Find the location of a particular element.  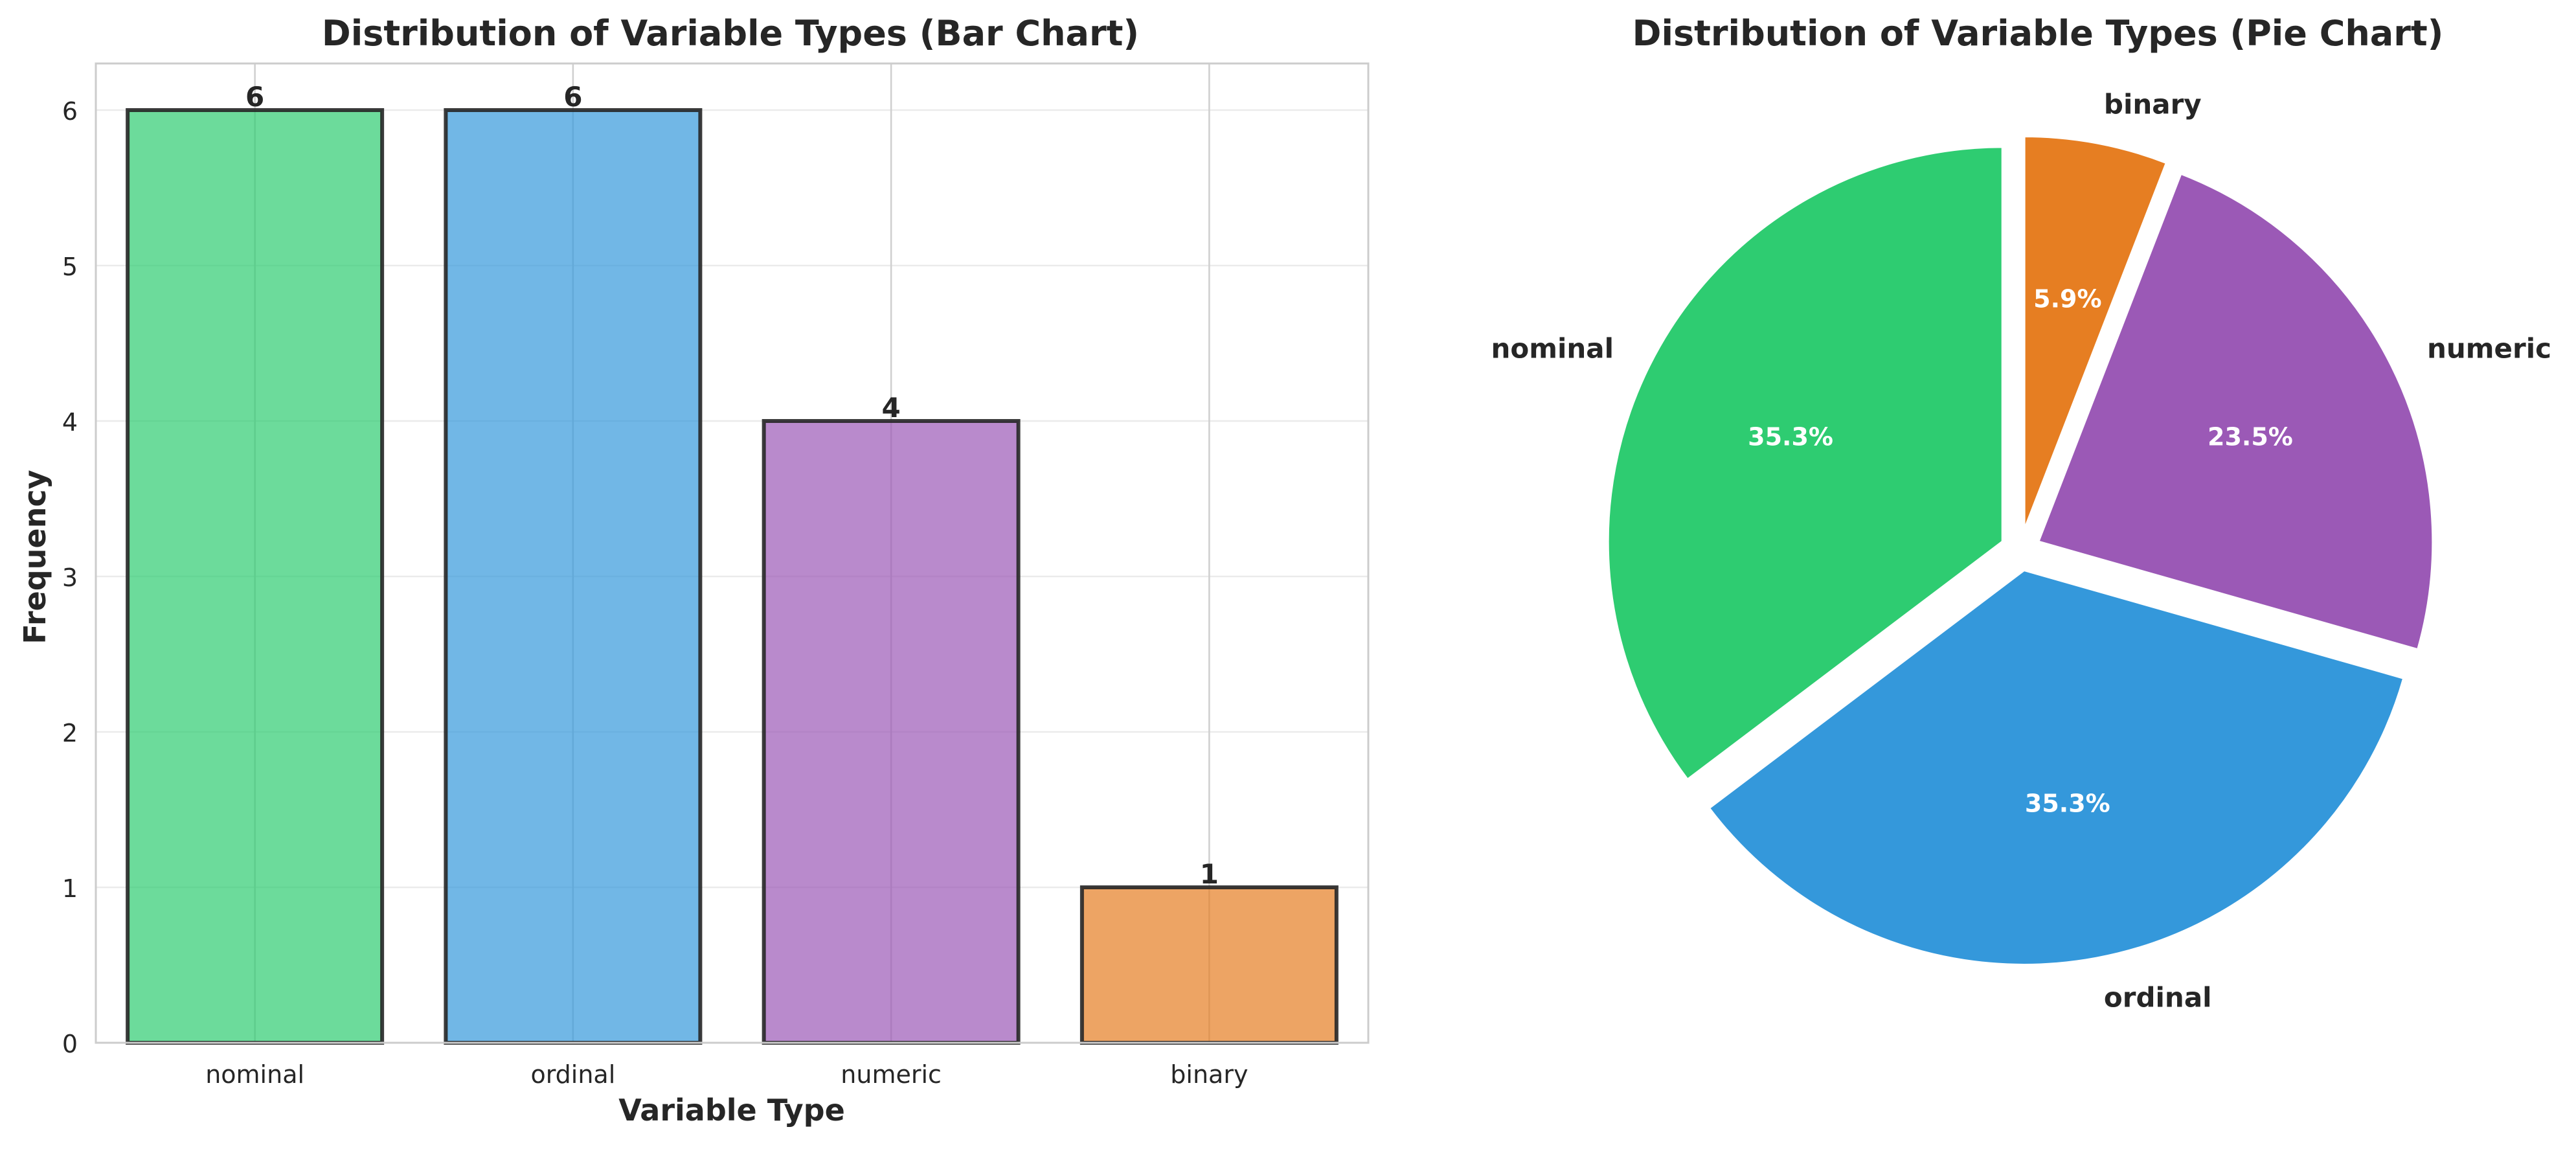

pie-slice-binary is located at coordinates (2095, 334).